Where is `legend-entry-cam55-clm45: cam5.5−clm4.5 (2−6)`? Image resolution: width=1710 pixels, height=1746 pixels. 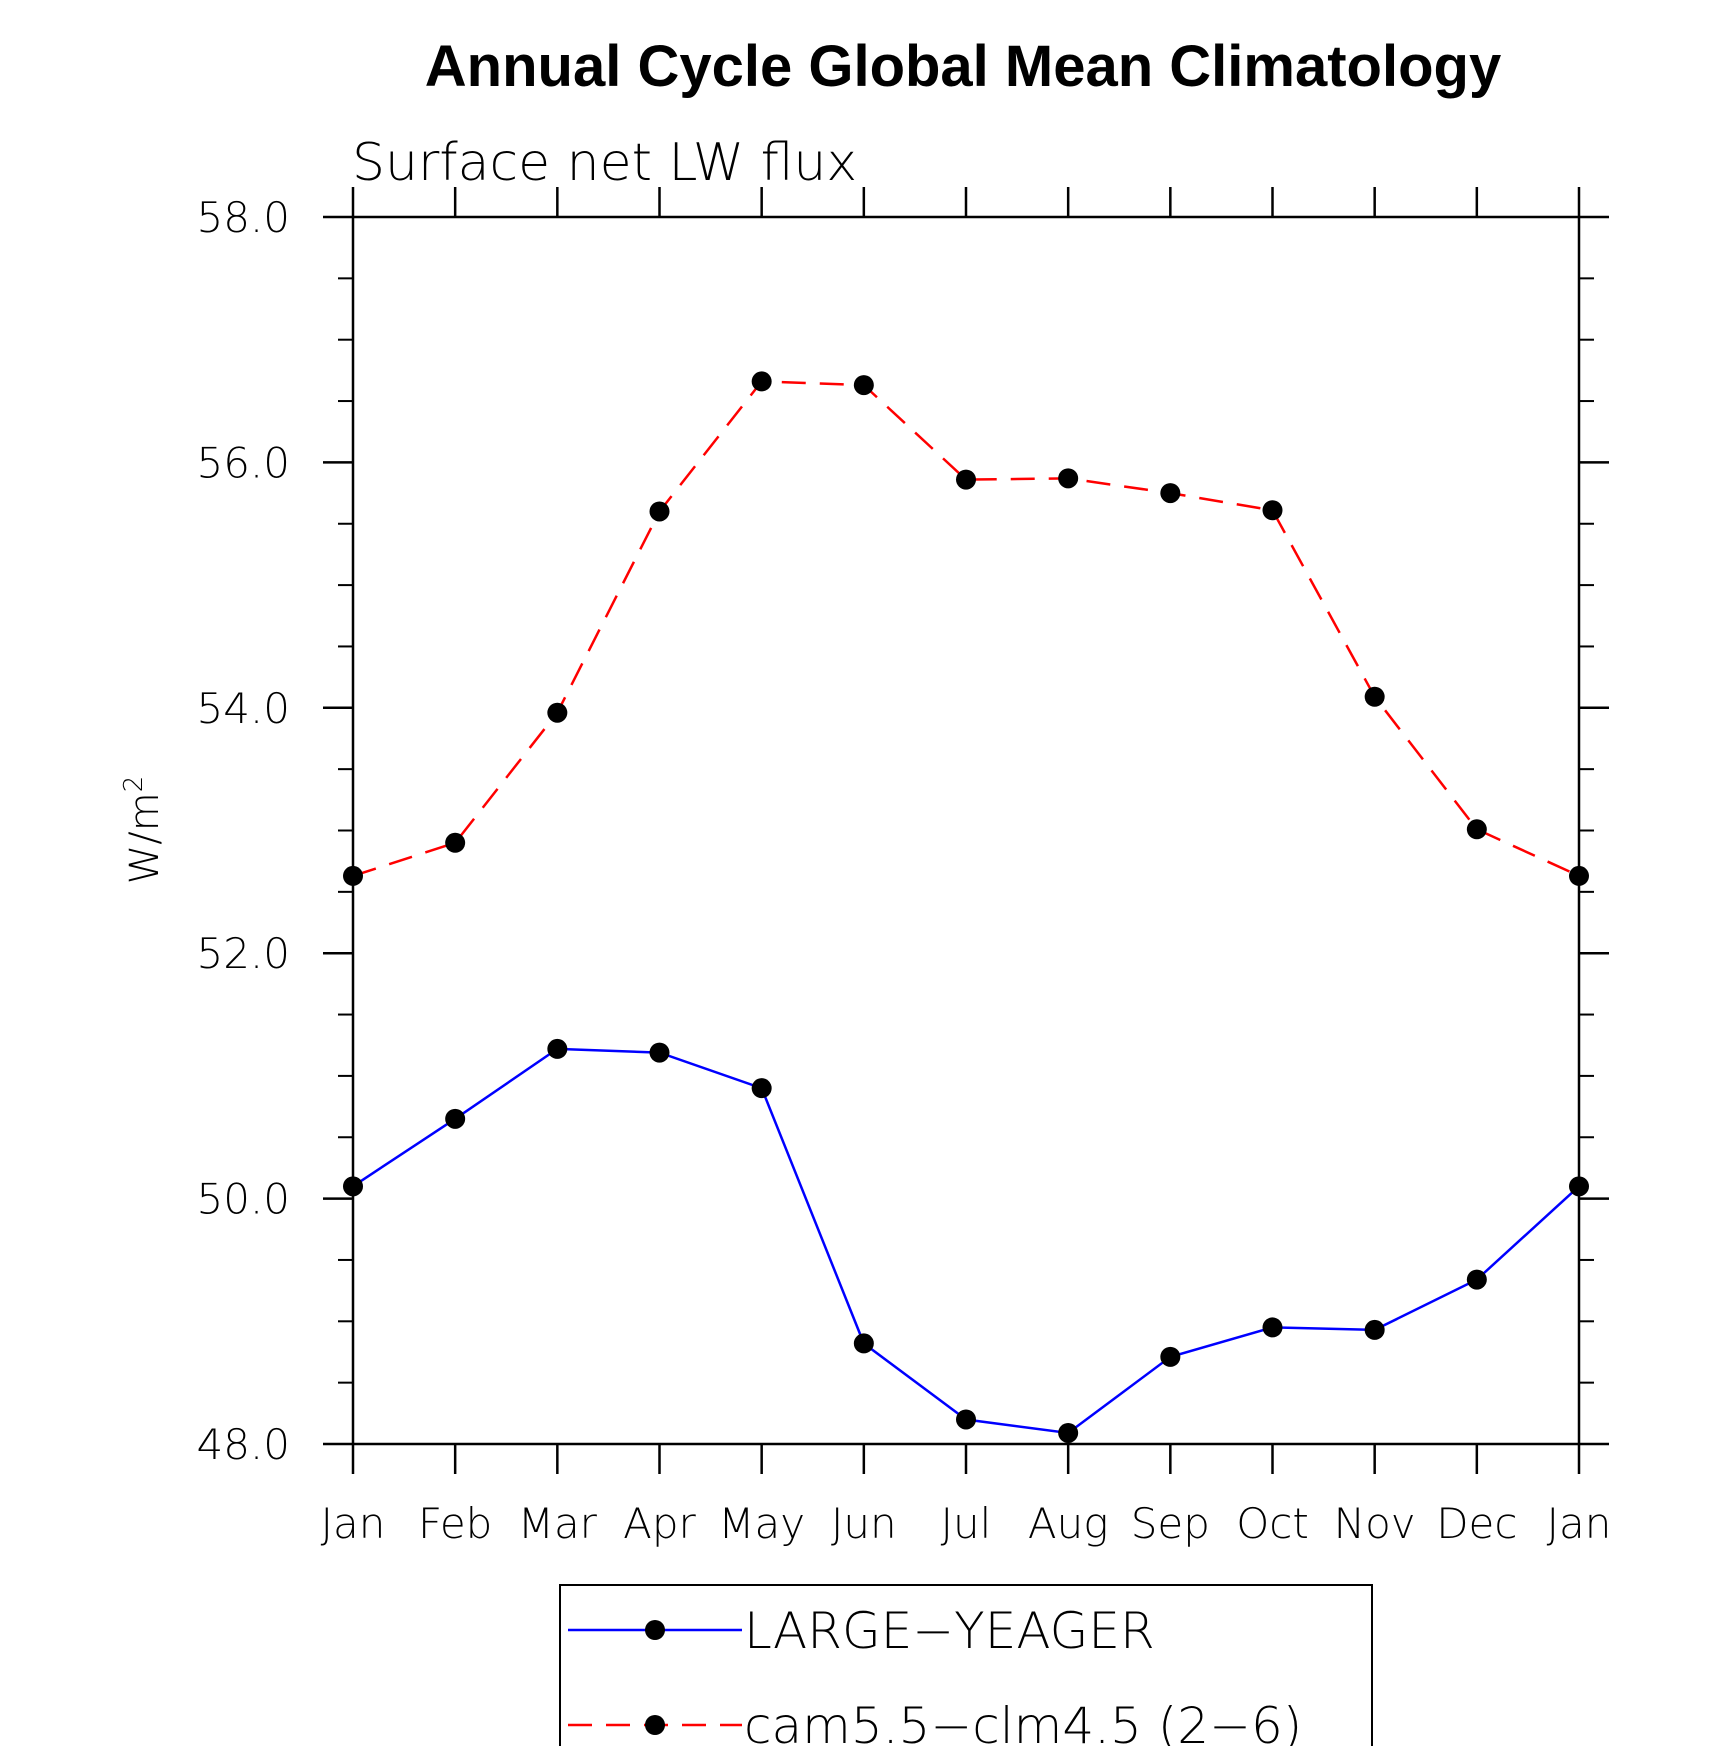 legend-entry-cam55-clm45: cam5.5−clm4.5 (2−6) is located at coordinates (1023, 1721).